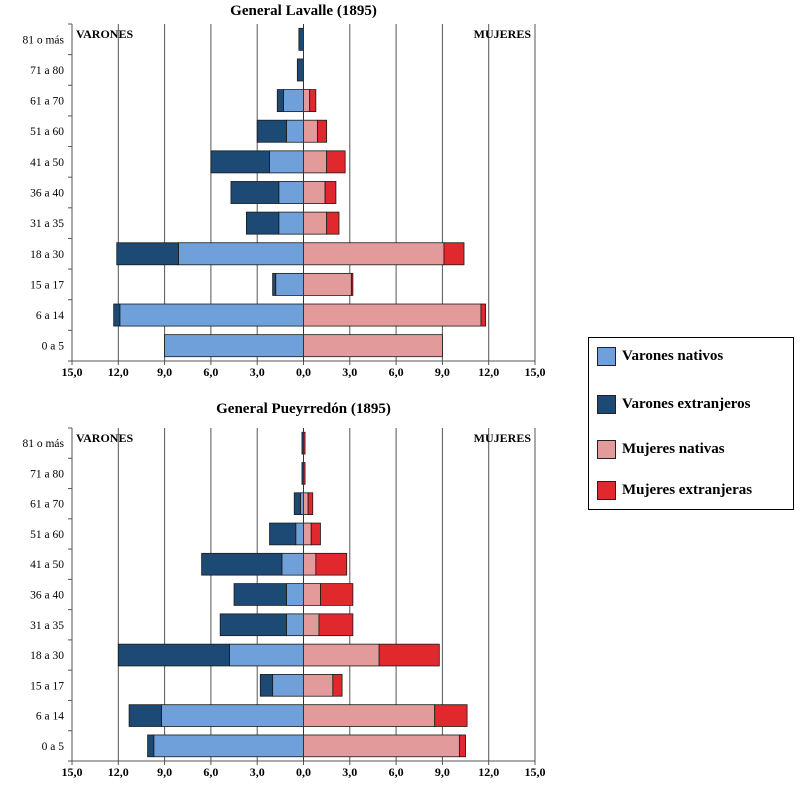 Image resolution: width=800 pixels, height=785 pixels. What do you see at coordinates (301, 39) in the screenshot?
I see `bar-varones-extranjeros-81-o-m-s` at bounding box center [301, 39].